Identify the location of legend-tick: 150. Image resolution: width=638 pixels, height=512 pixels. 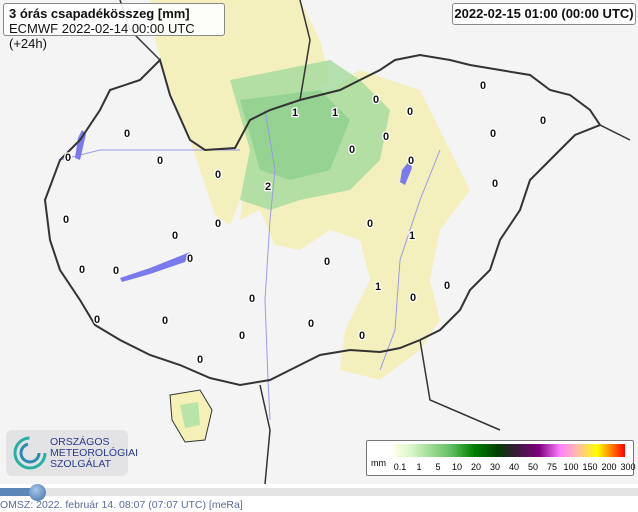
(590, 467).